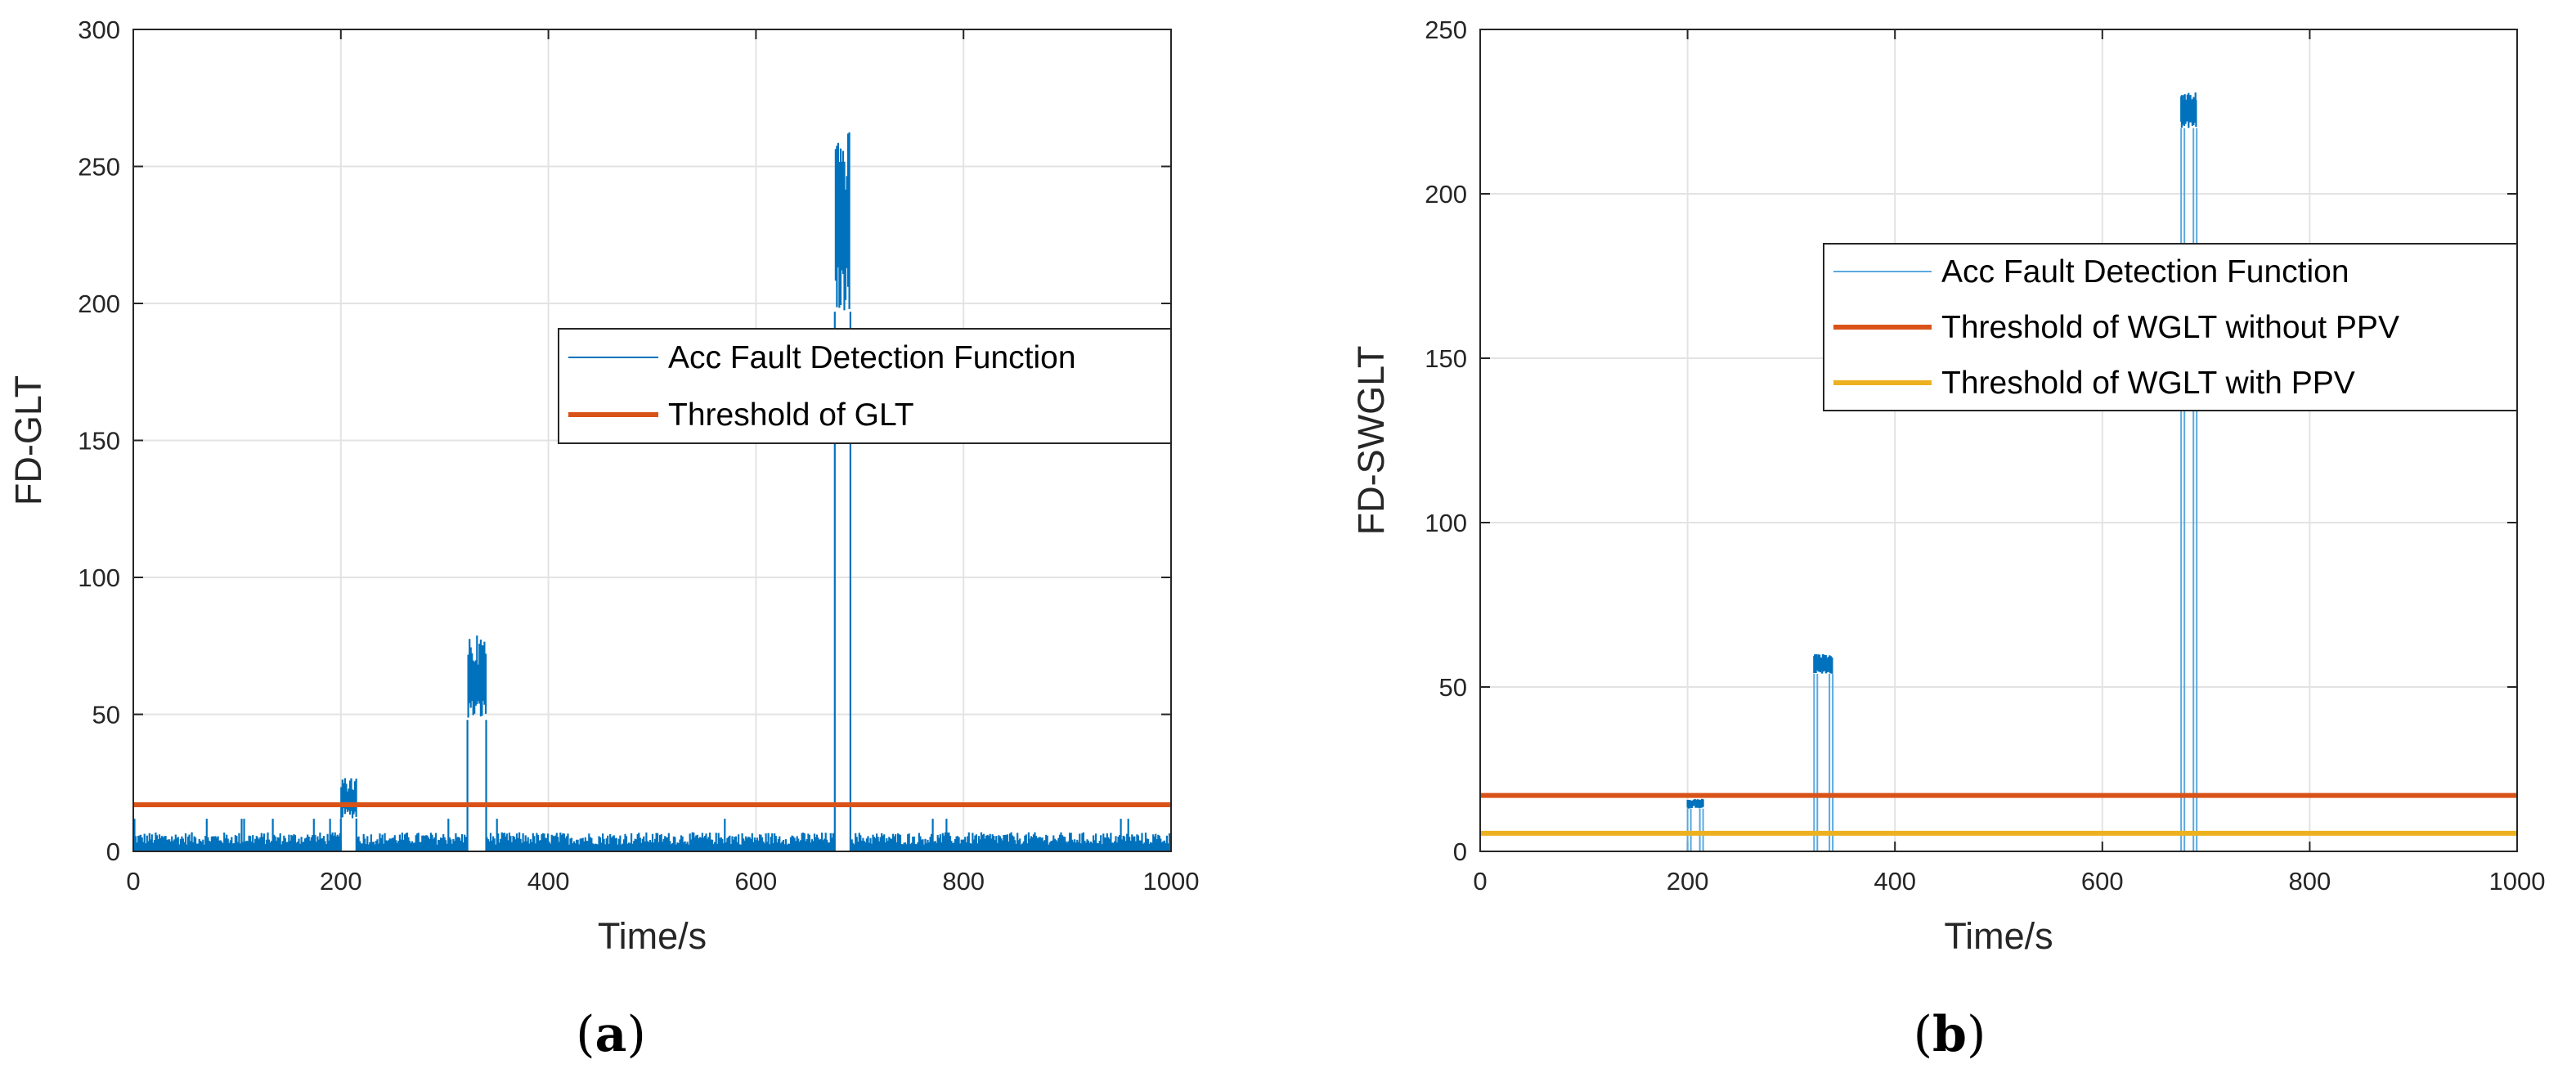  Describe the element at coordinates (99, 30) in the screenshot. I see `y-tick-label: 300` at that location.